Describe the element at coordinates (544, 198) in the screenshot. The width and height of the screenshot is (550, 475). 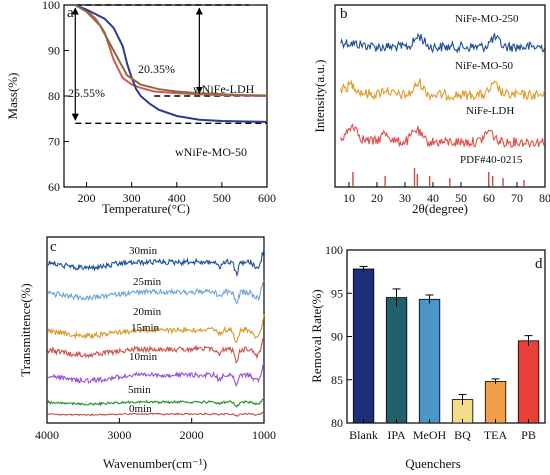
I see `panel-b-xtick-label: 80` at that location.